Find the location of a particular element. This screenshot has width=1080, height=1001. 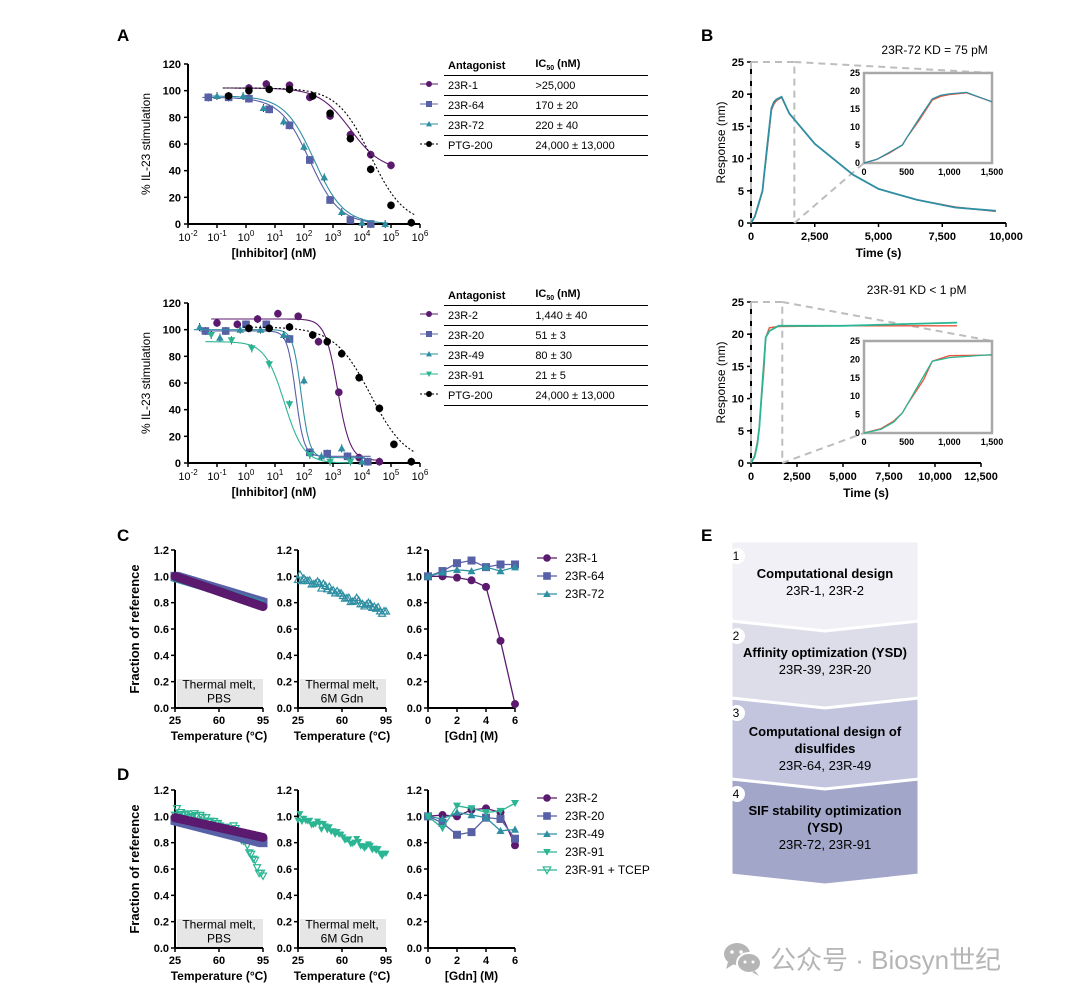

legend-label: 23R-49 is located at coordinates (585, 834).